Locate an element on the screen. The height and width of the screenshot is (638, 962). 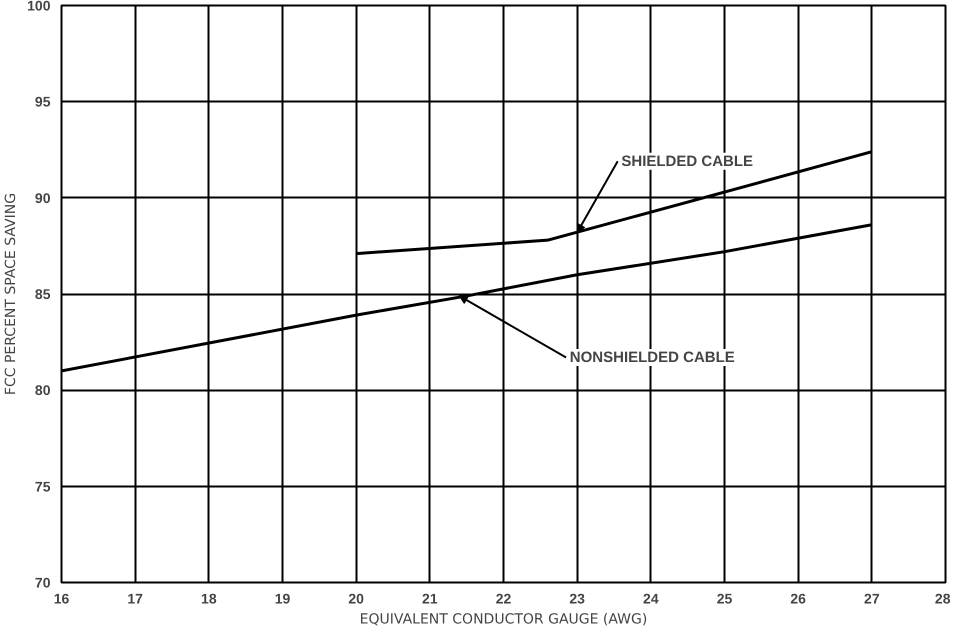
y-tick-label: 75 is located at coordinates (42, 486).